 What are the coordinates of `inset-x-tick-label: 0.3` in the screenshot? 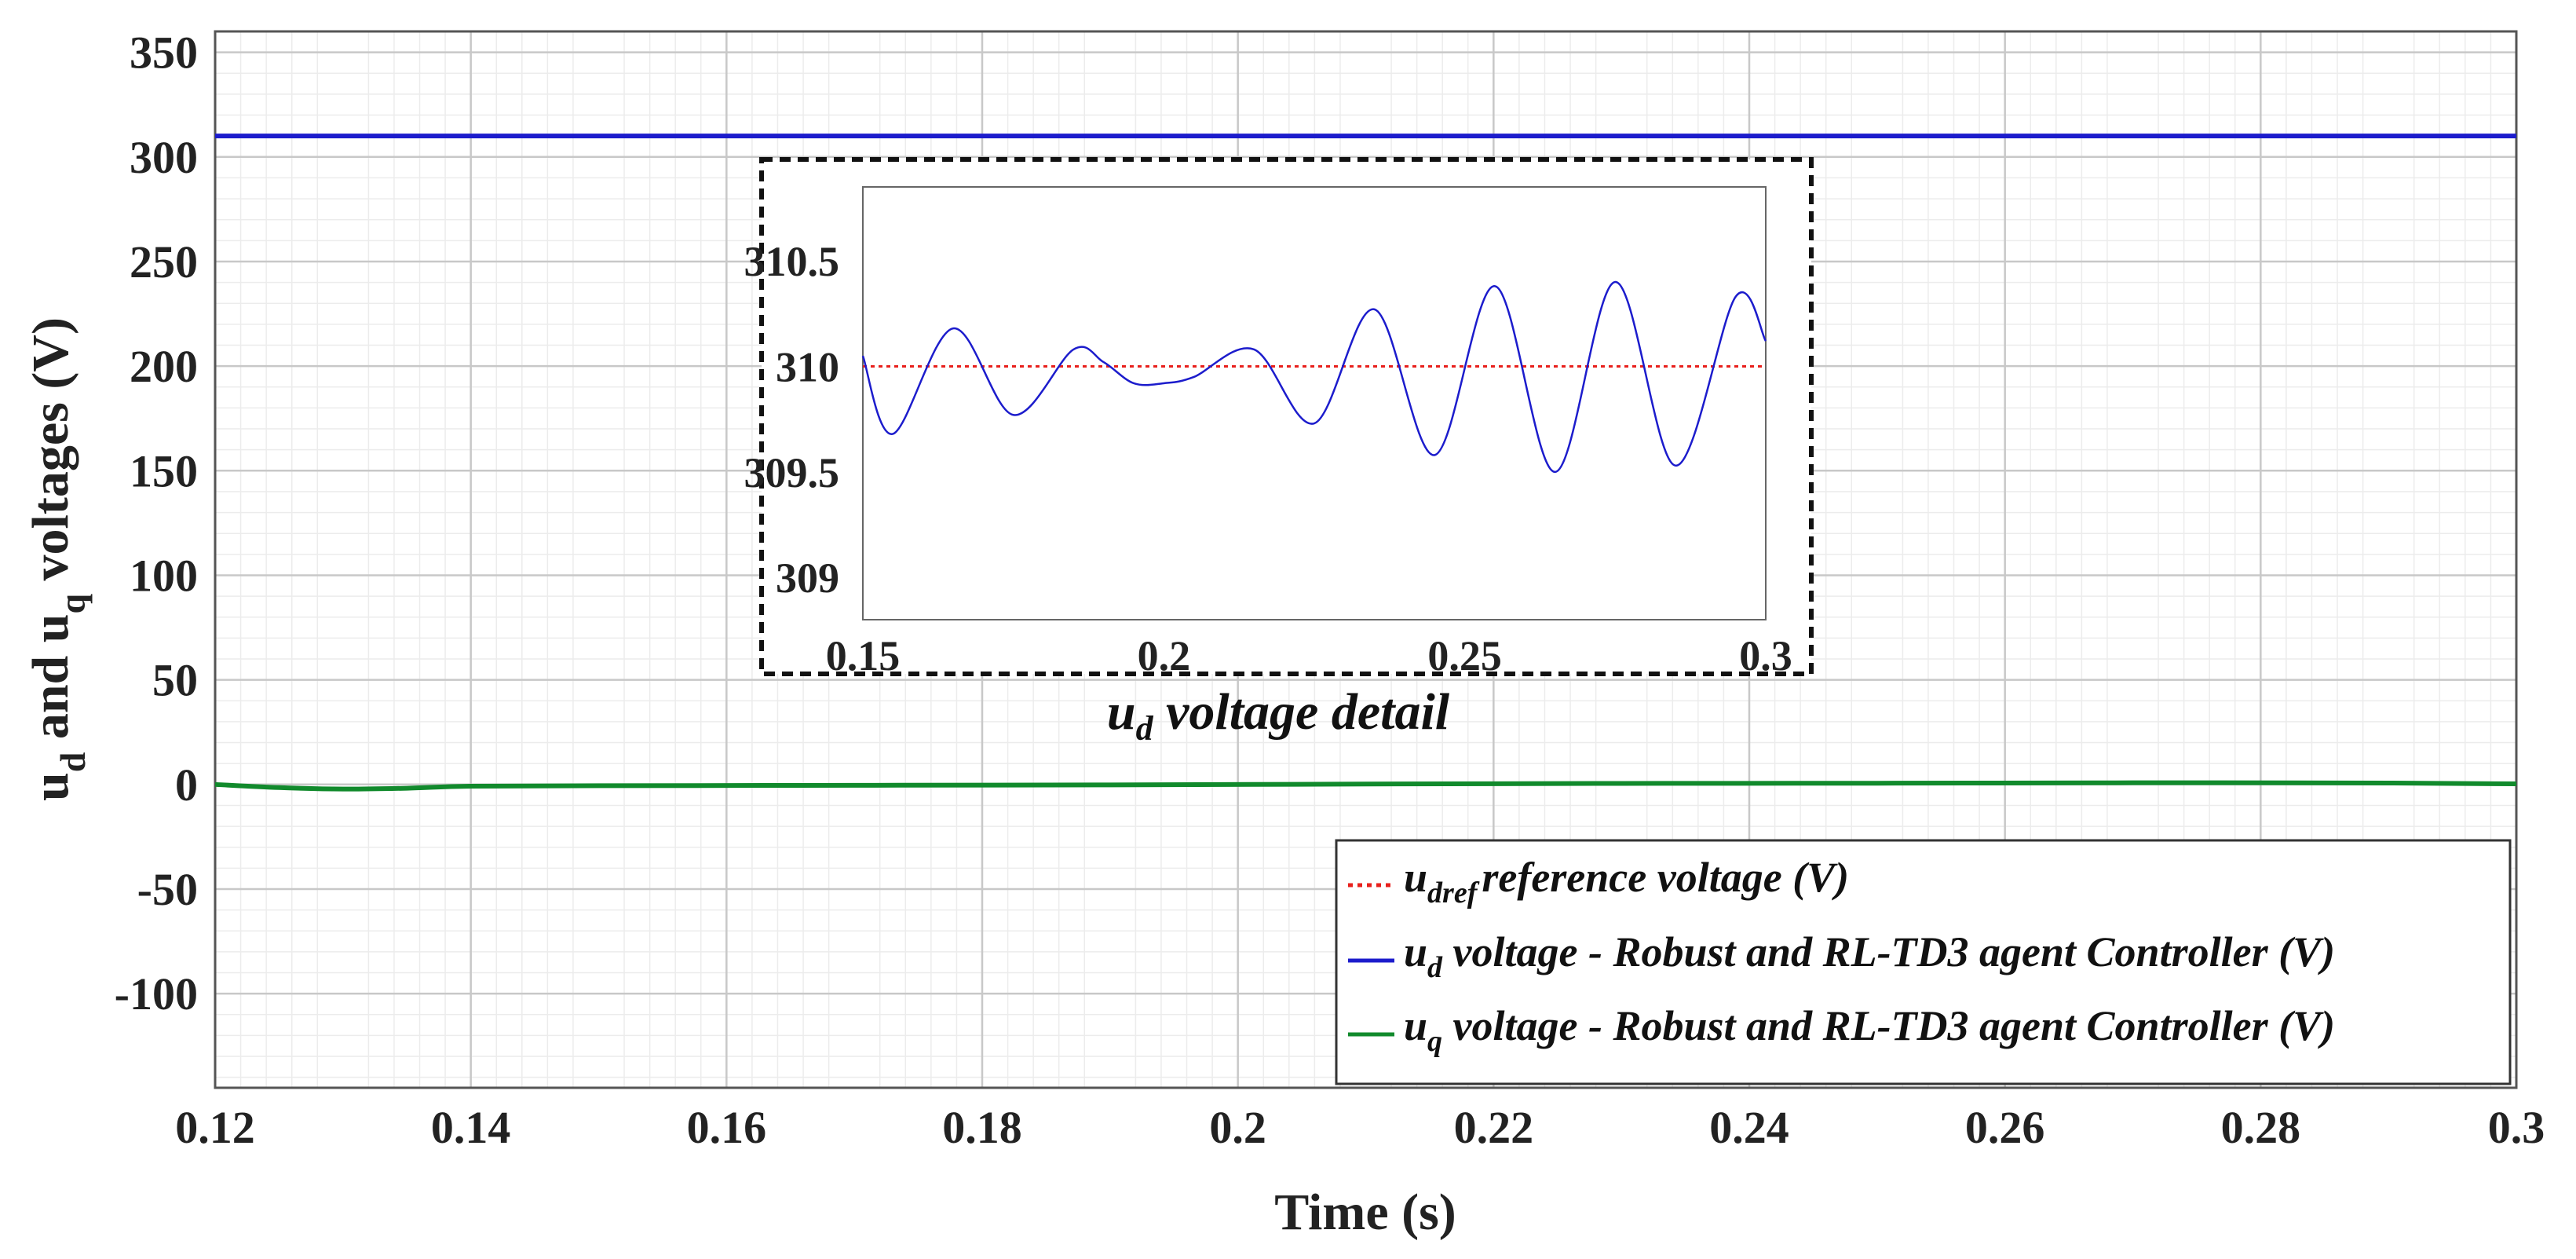 It's located at (1765, 656).